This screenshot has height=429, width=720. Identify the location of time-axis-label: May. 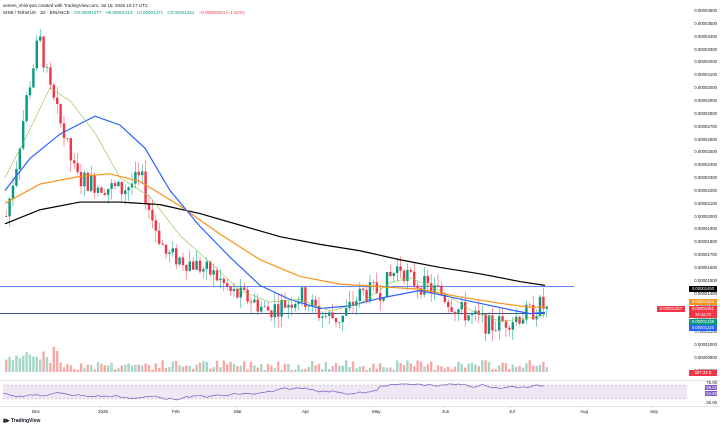
(376, 411).